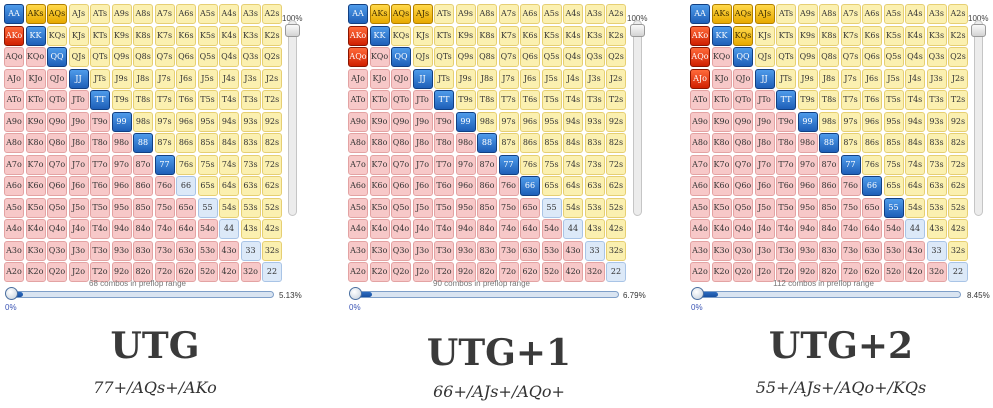 Image resolution: width=993 pixels, height=408 pixels. Describe the element at coordinates (829, 78) in the screenshot. I see `hand-cell-j8s: J8s` at that location.